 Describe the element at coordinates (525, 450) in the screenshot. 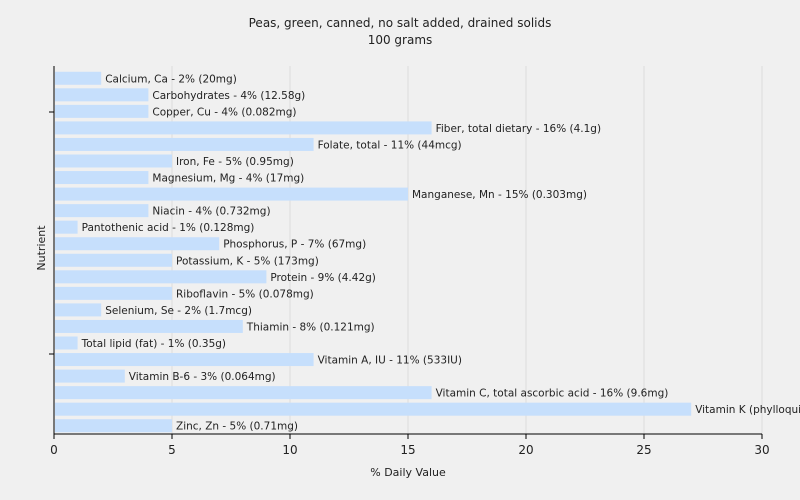

I see `x-tick-label: 20` at that location.